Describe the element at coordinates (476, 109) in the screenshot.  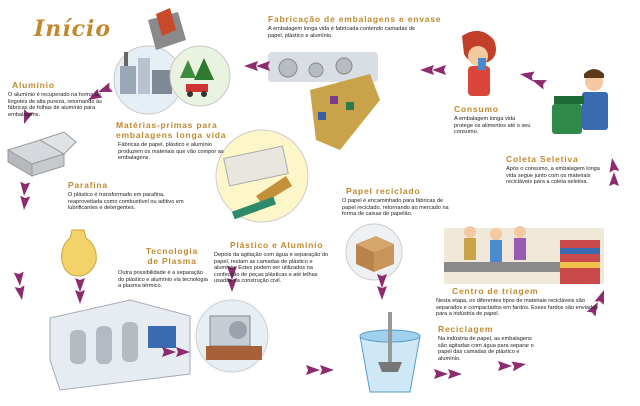
I see `consumo-title: Consumo` at that location.